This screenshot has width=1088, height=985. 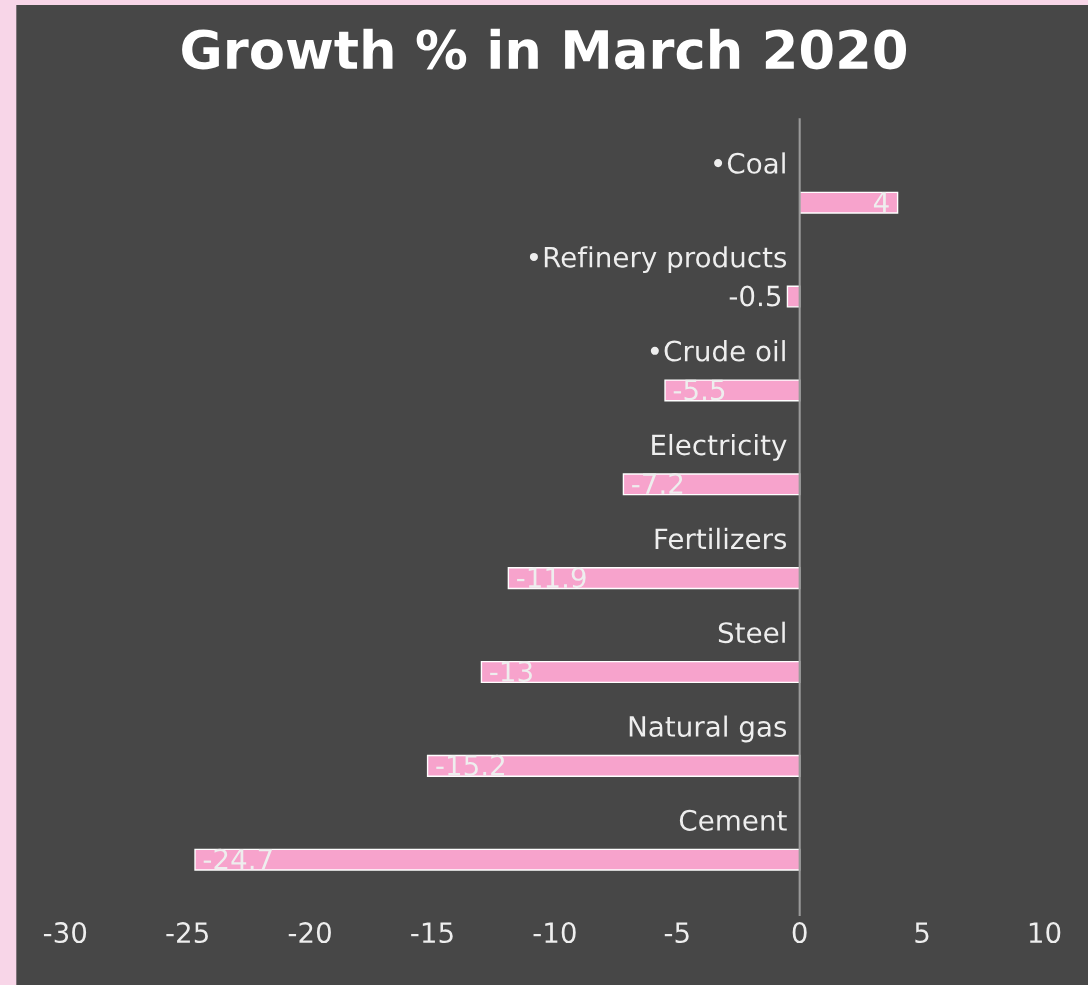 I want to click on x-tick-label: 5, so click(x=922, y=933).